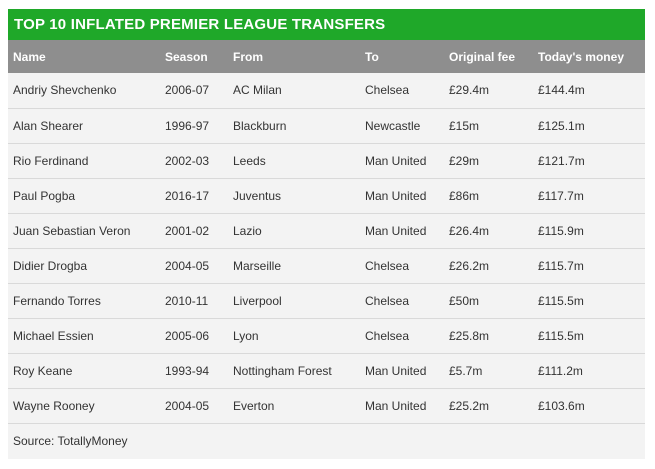 The width and height of the screenshot is (655, 469). Describe the element at coordinates (187, 90) in the screenshot. I see `cell-season: 2006-07` at that location.